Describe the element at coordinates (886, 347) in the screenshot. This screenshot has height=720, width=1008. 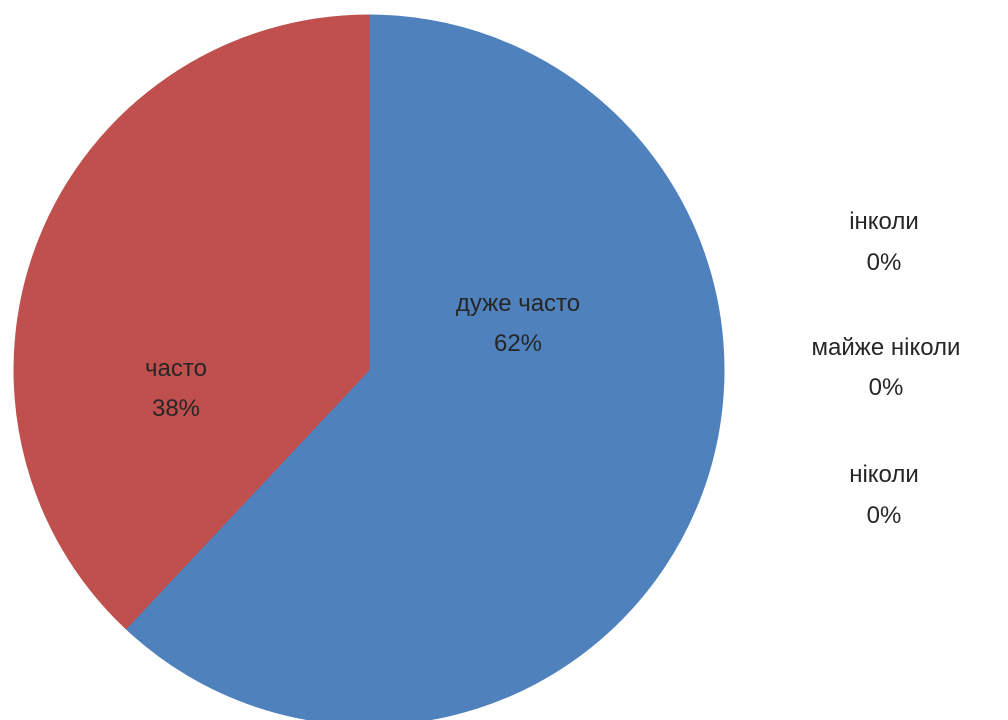
I see `slice-label-maizhe-nikoly: майже ніколи` at that location.